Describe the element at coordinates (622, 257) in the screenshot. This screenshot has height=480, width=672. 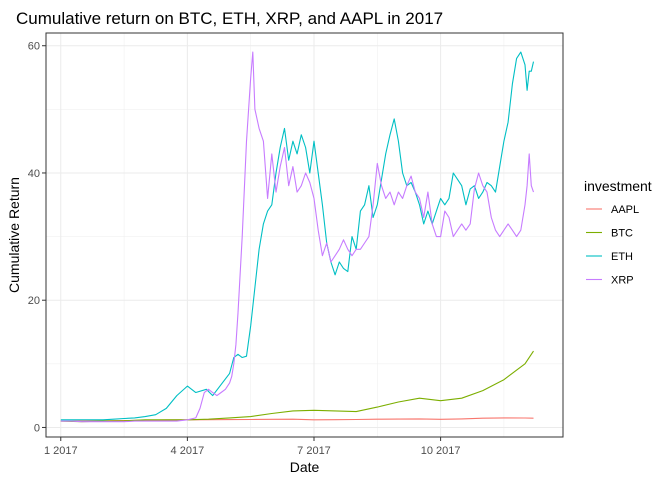
I see `legend-label-eth: ETH` at that location.